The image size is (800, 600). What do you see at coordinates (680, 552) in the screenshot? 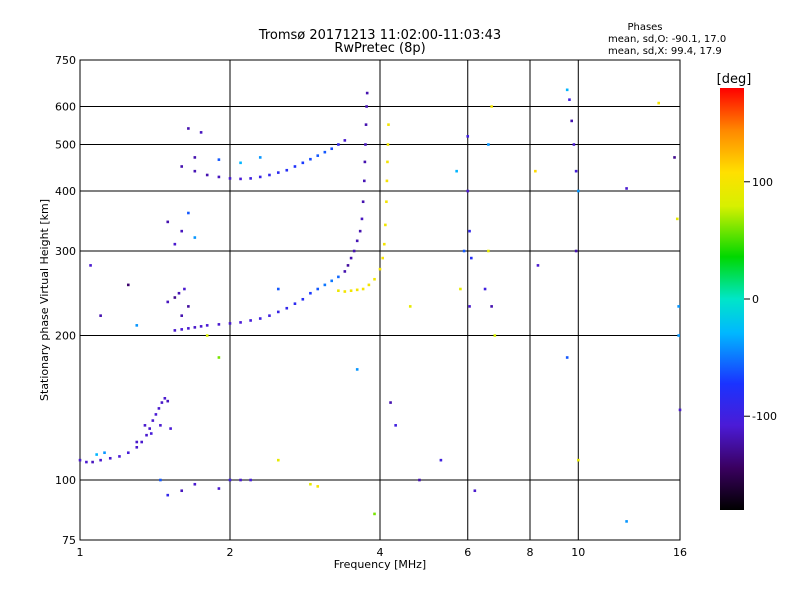
I see `x-tick-label: 16` at bounding box center [680, 552].